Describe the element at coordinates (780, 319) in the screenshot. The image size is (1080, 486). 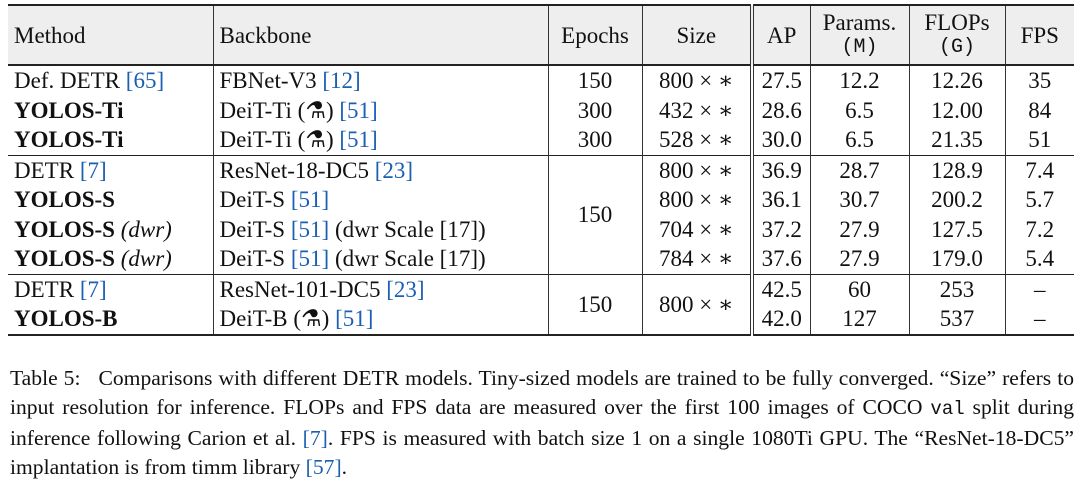
I see `cell-ap: 42.0` at that location.